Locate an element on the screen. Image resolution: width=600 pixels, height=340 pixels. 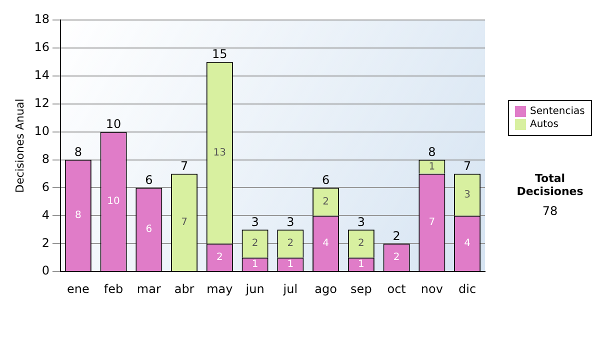
y-tick-label: 14 is located at coordinates (42, 75).